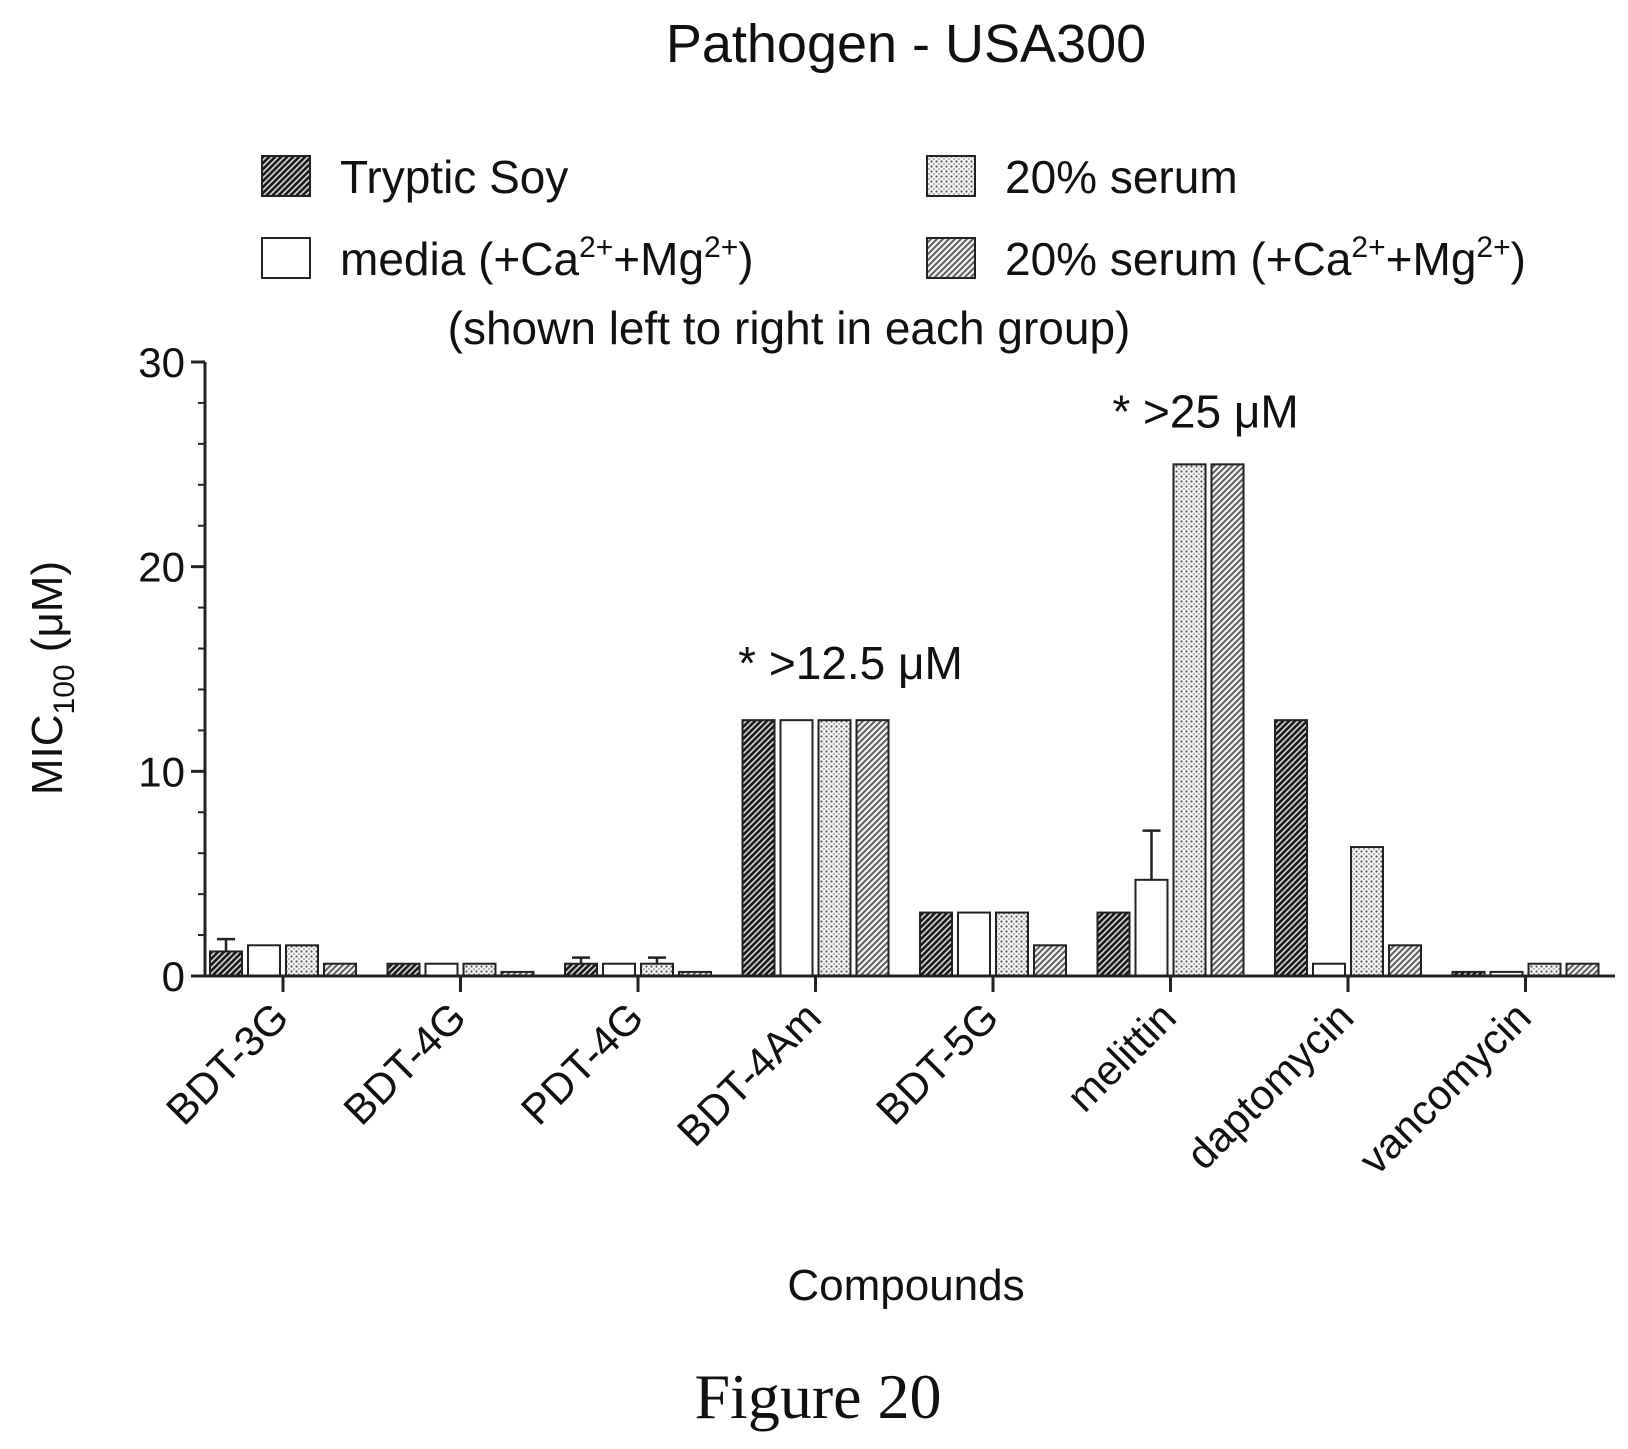 The width and height of the screenshot is (1628, 1449). What do you see at coordinates (173, 976) in the screenshot?
I see `y-tick-label-0: 0` at bounding box center [173, 976].